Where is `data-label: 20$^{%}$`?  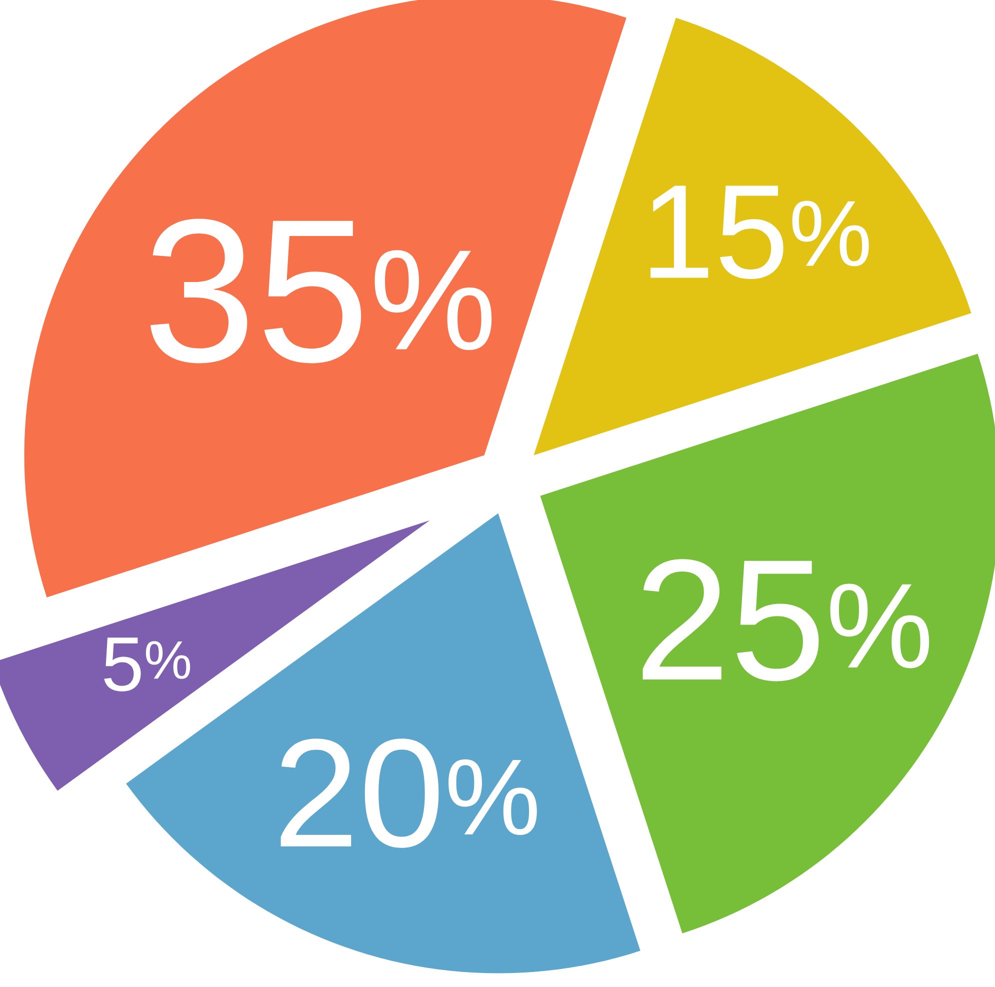 data-label: 20$^{%}$ is located at coordinates (408, 793).